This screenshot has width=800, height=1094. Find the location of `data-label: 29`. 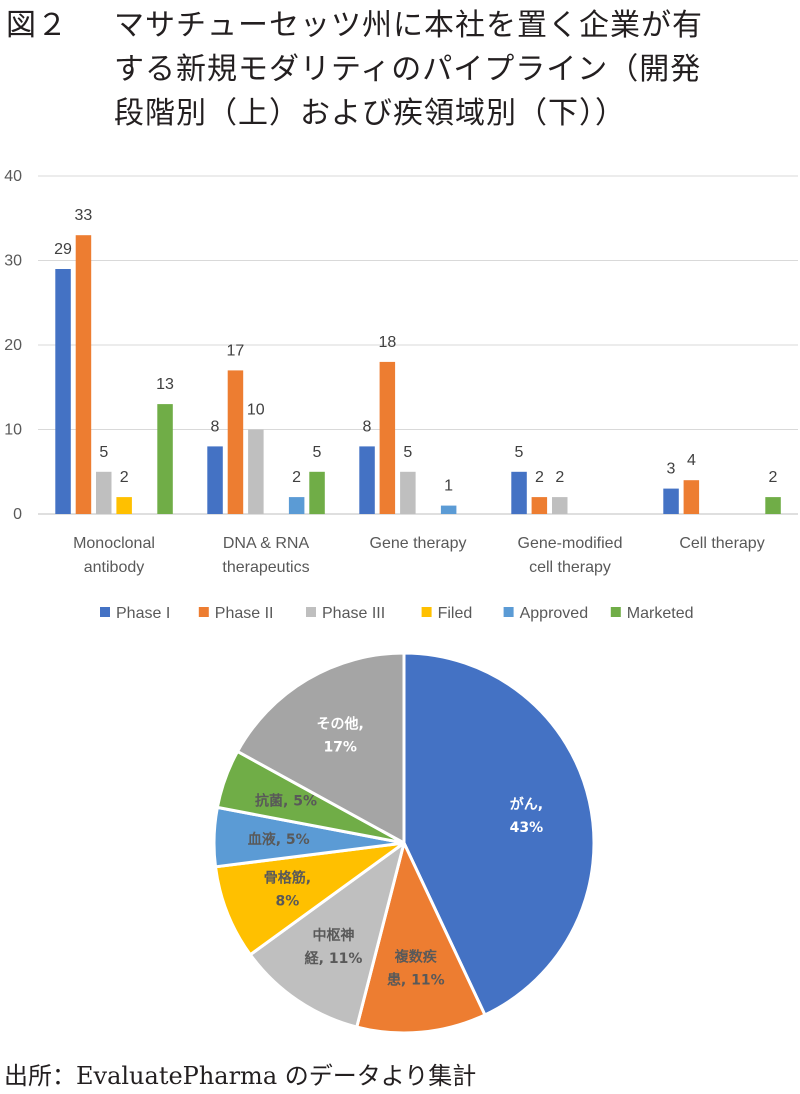

data-label: 29 is located at coordinates (63, 249).